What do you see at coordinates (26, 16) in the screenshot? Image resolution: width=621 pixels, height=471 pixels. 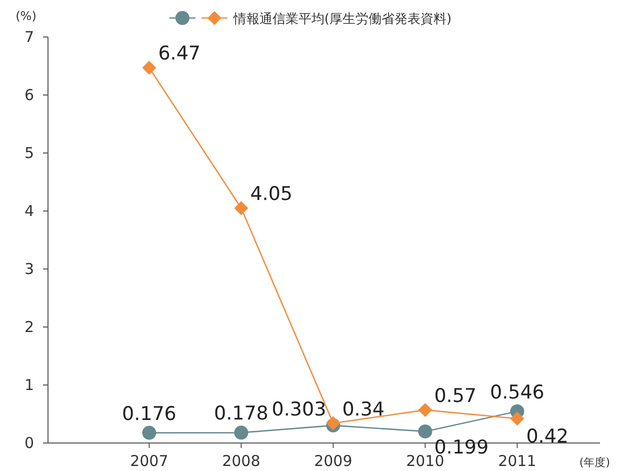 I see `y-axis-title: (%)` at bounding box center [26, 16].